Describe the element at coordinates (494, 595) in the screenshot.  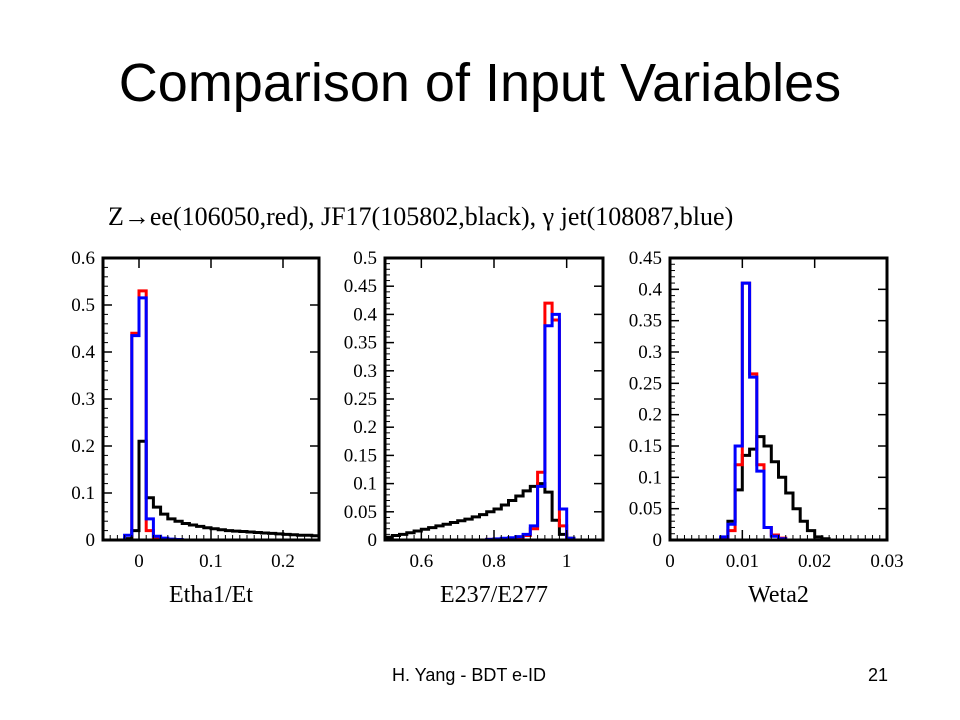
I see `x-axis-label: E237/E277` at that location.